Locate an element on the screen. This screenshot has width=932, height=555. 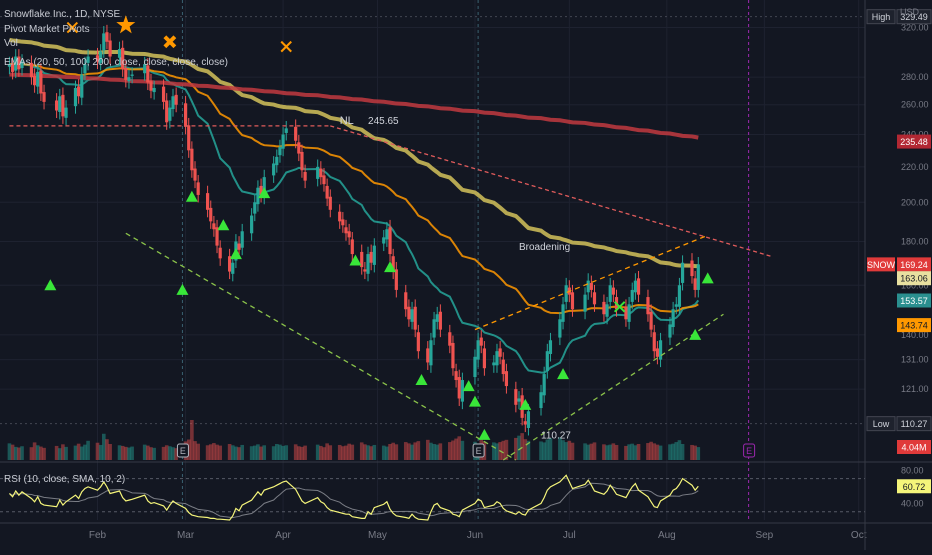
price-tick-label: 160.00 is located at coordinates (915, 285).